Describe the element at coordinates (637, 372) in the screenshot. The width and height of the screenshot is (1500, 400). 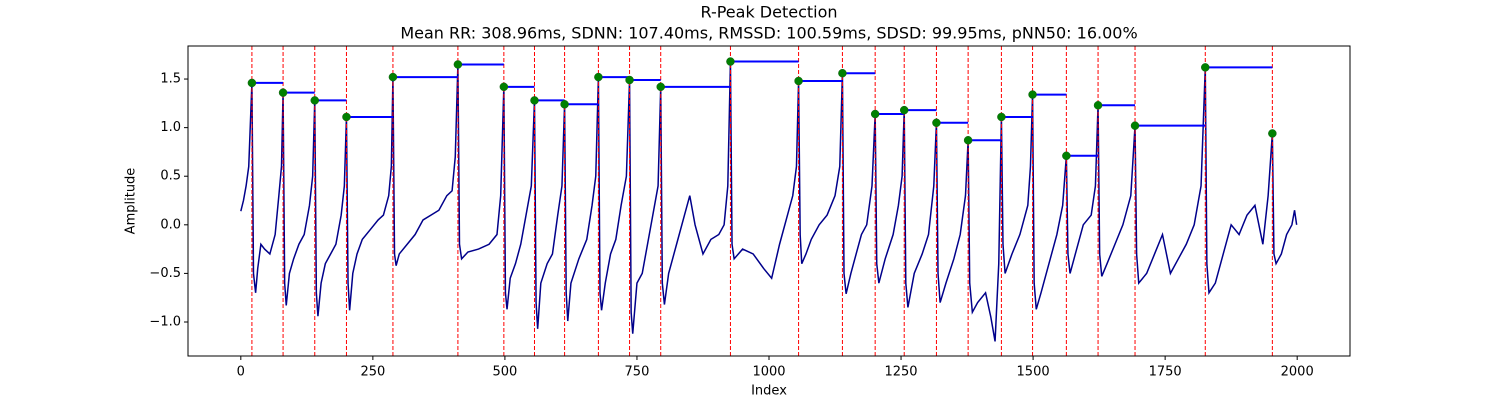
I see `x-tick-label: 750` at that location.